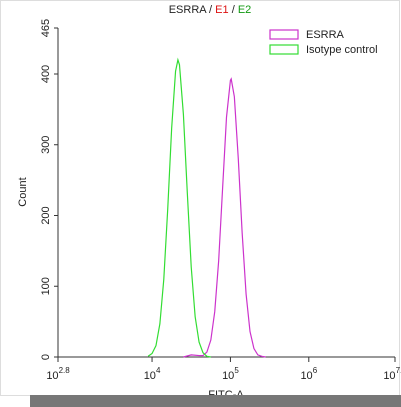  Describe the element at coordinates (65, 370) in the screenshot. I see `x-tick-exponent: 2.8` at that location.